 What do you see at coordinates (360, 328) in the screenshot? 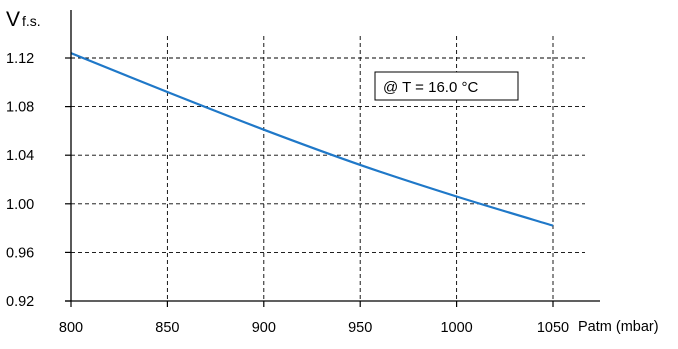
I see `x-tick-label: 950` at bounding box center [360, 328].